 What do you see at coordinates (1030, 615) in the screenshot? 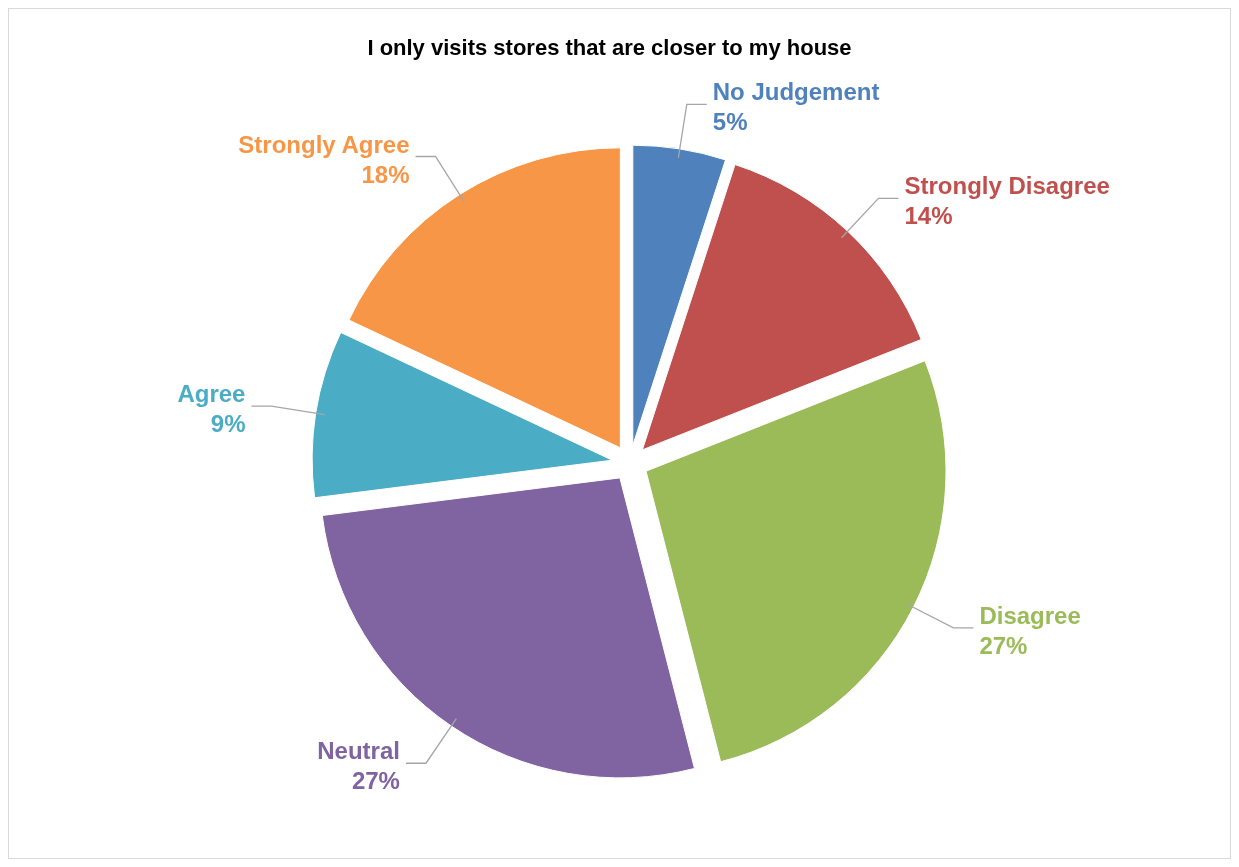
I see `slice-label: Disagree` at bounding box center [1030, 615].